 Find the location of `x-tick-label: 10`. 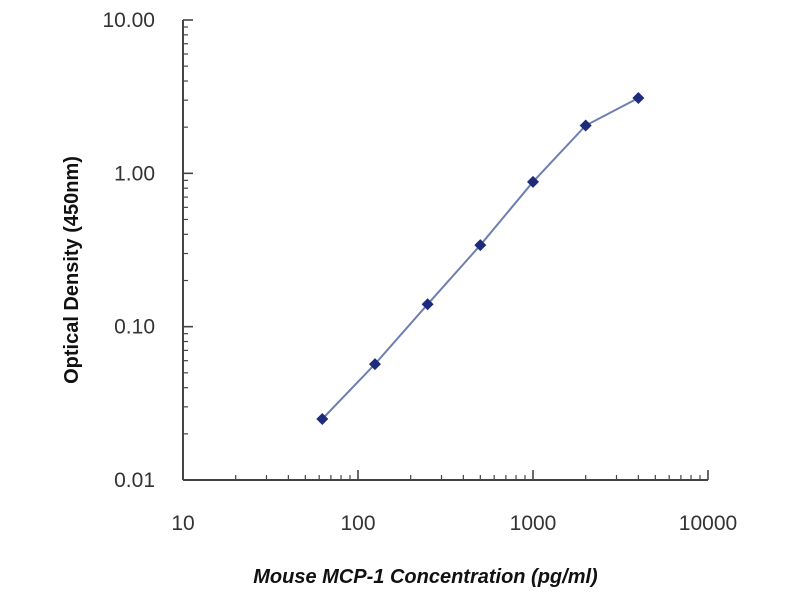

x-tick-label: 10 is located at coordinates (182, 523).